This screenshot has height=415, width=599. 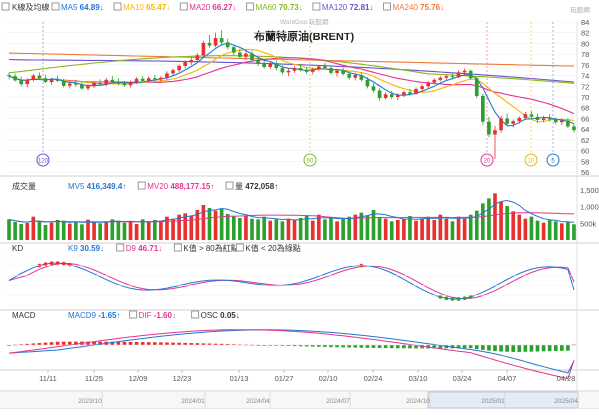 What do you see at coordinates (291, 351) in the screenshot?
I see `macd9-line` at bounding box center [291, 351].